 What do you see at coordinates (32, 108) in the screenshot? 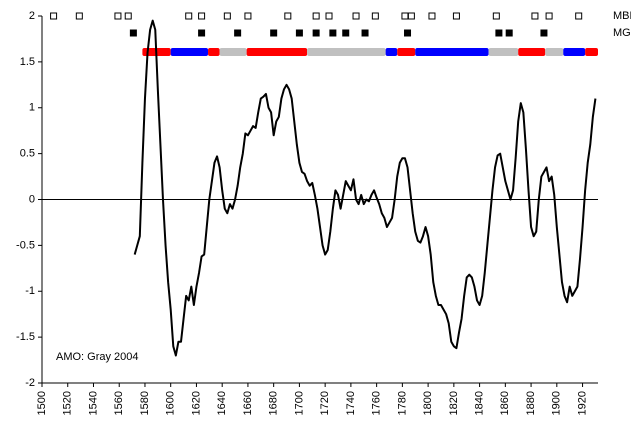
I see `y-tick-label: 1` at bounding box center [32, 108].